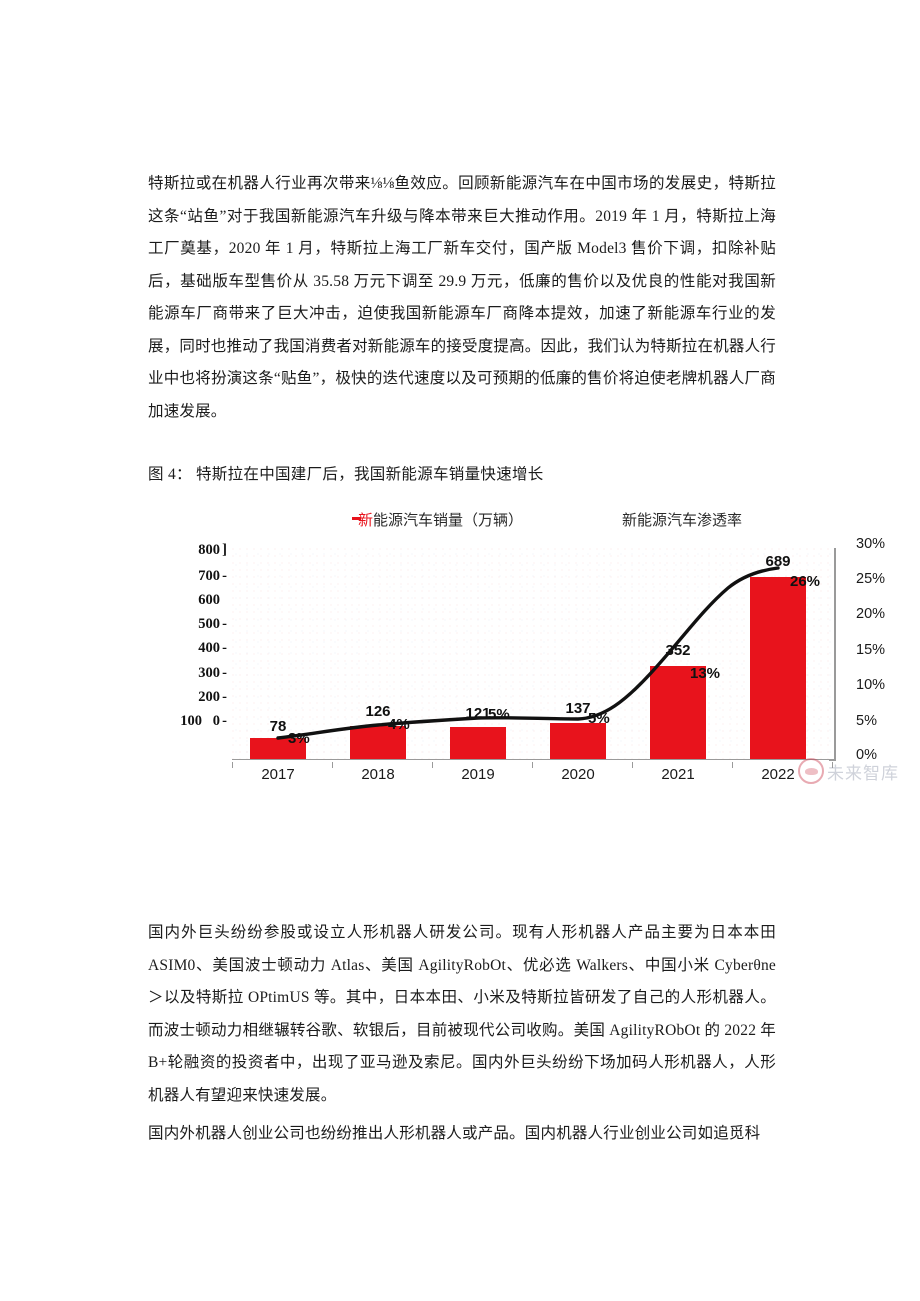  I want to click on x-label-2017: 2017, so click(278, 774).